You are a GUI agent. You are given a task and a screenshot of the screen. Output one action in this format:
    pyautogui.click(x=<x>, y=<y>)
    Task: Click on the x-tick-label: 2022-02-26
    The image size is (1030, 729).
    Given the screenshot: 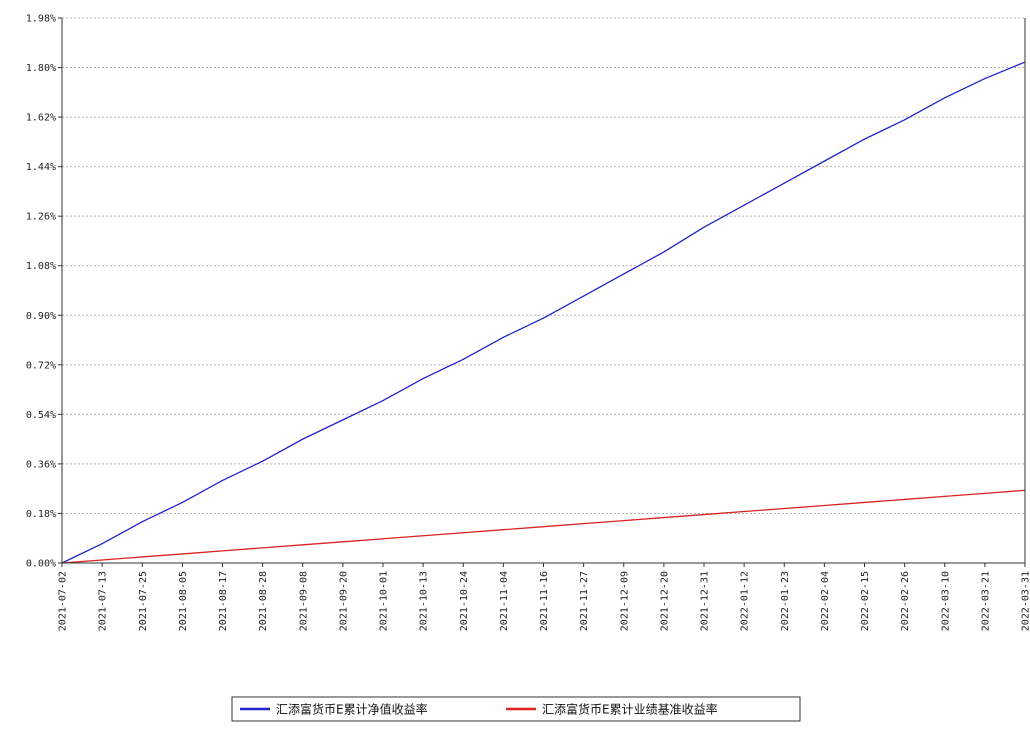 What is the action you would take?
    pyautogui.click(x=905, y=601)
    